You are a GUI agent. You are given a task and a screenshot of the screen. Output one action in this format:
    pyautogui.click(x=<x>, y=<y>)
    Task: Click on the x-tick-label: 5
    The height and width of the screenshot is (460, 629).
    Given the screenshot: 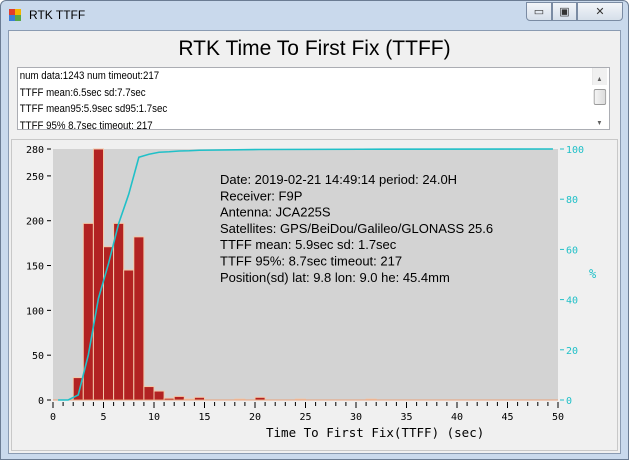 What is the action you would take?
    pyautogui.click(x=103, y=417)
    